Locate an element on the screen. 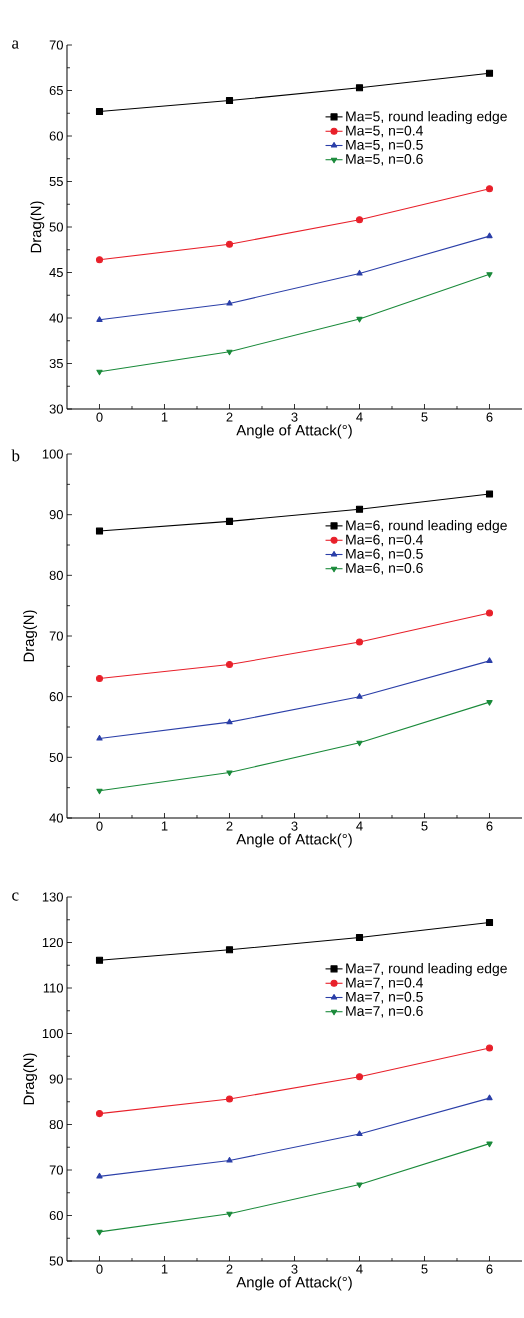 The width and height of the screenshot is (524, 1318). legend-label: Ma=6, n=0.4 is located at coordinates (384, 540).